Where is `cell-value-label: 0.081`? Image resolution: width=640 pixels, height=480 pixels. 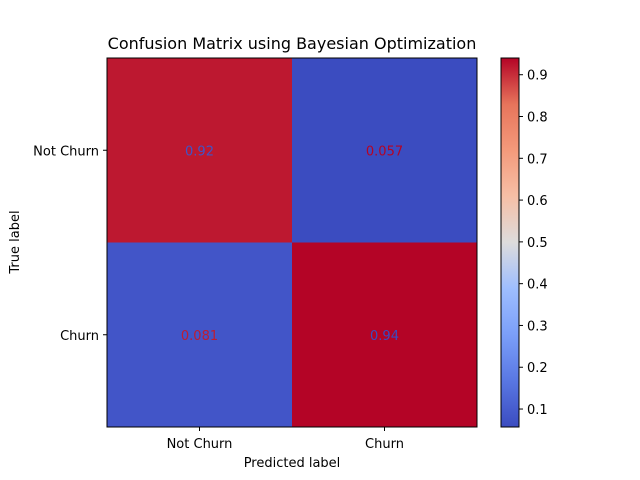
cell-value-label: 0.081 is located at coordinates (199, 336).